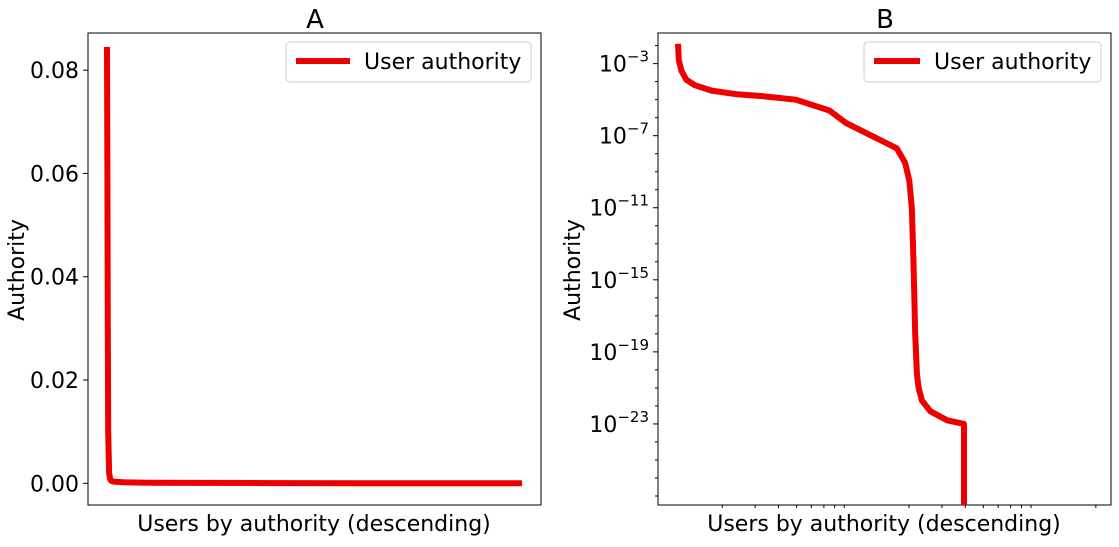 The height and width of the screenshot is (547, 1119). Describe the element at coordinates (442, 62) in the screenshot. I see `chart-a-legend-label: User authority` at that location.